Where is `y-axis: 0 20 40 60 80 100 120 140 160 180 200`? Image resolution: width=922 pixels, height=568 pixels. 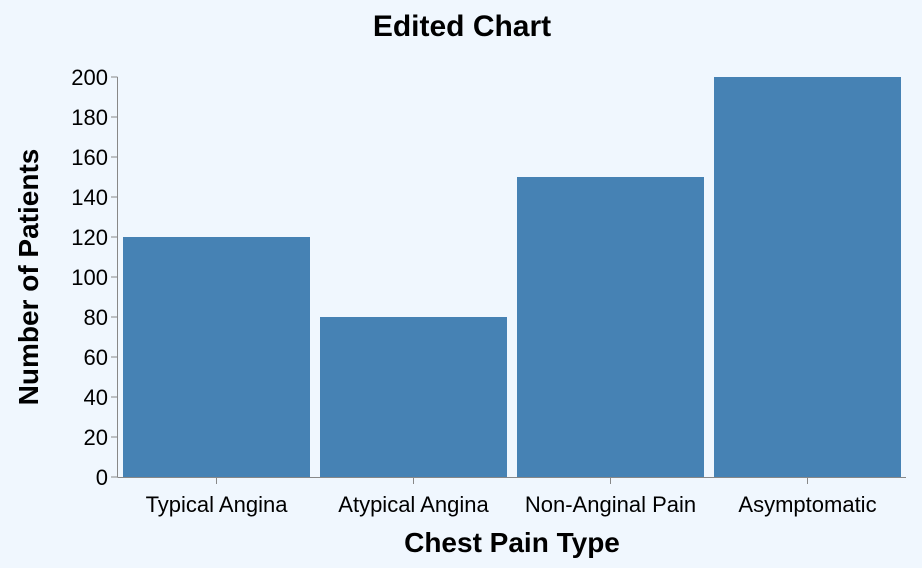 y-axis: 0 20 40 60 80 100 120 140 160 180 200 is located at coordinates (94, 277).